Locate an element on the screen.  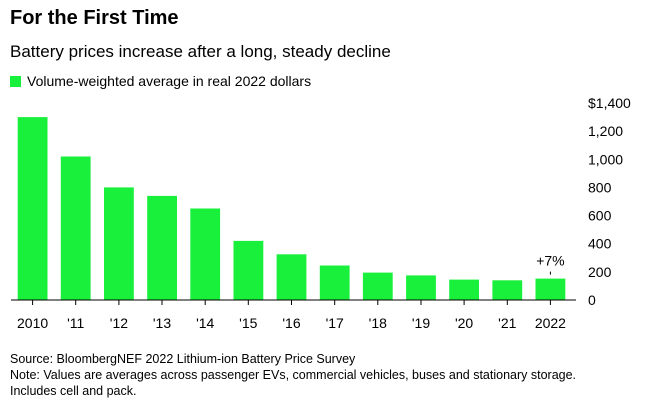
x-tick-label: '13 is located at coordinates (162, 323).